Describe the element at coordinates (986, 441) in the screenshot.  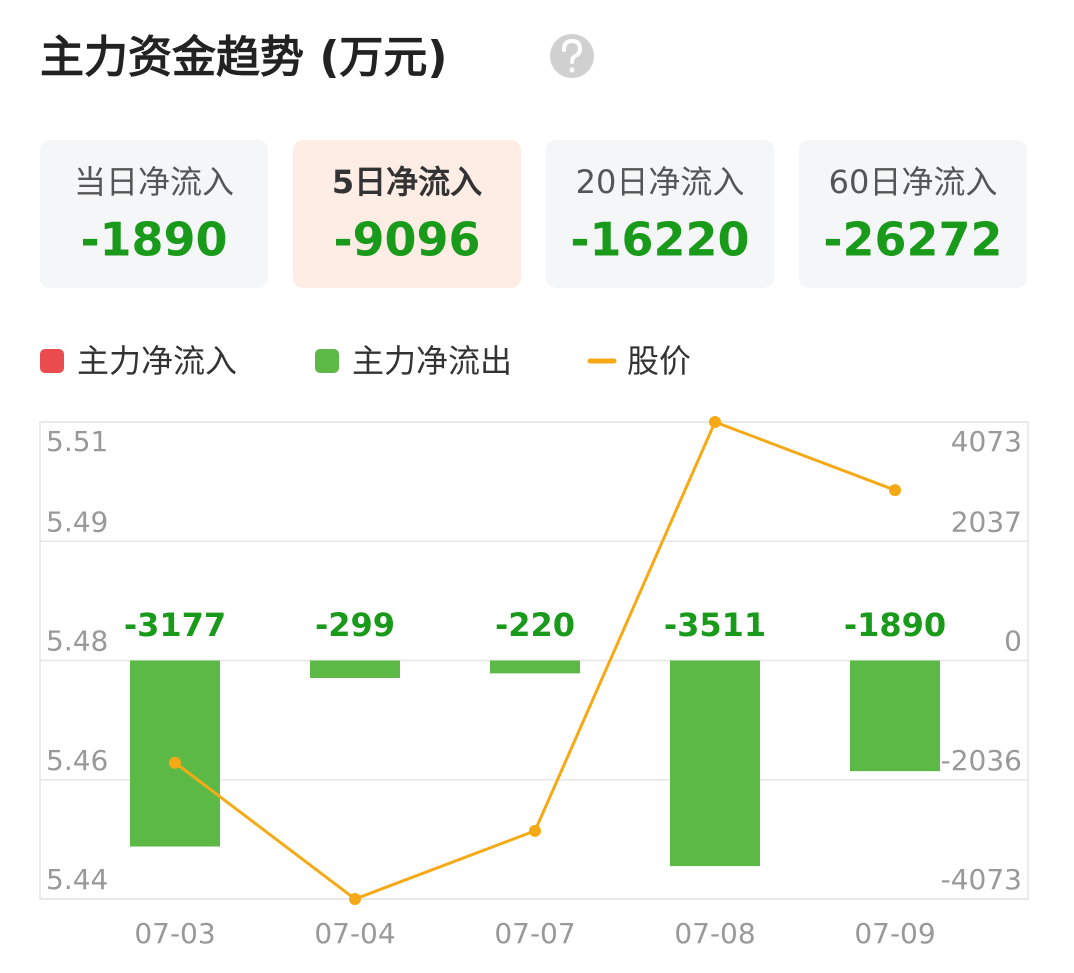
I see `y2-tick-label: 4073` at that location.